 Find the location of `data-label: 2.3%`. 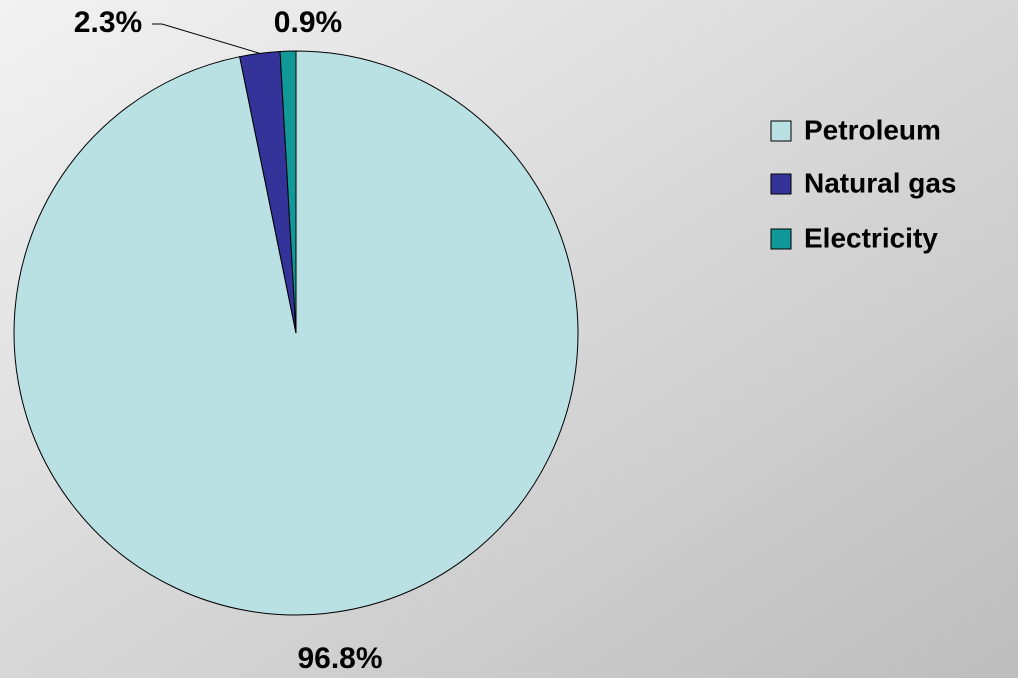

data-label: 2.3% is located at coordinates (108, 22).